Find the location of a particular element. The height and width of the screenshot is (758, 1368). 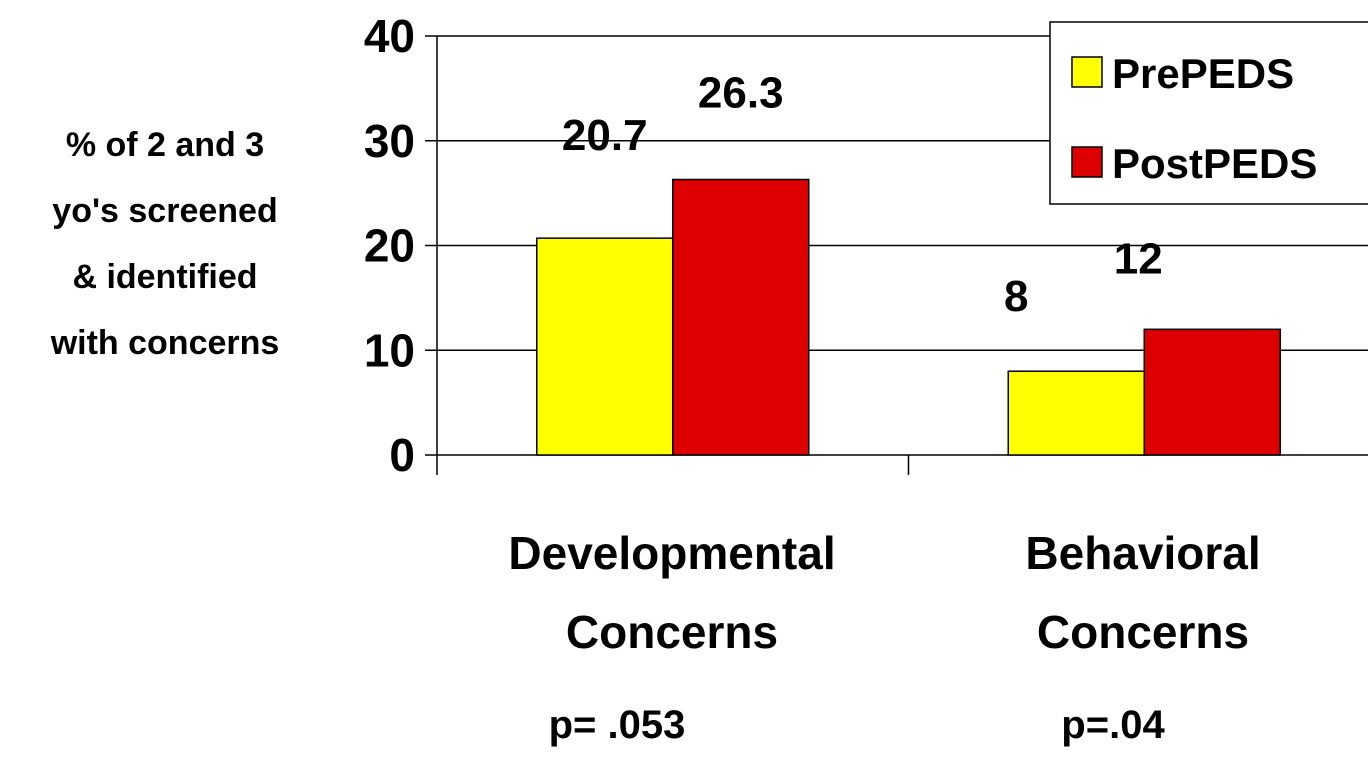

legend-swatch-postpeds is located at coordinates (1087, 162).